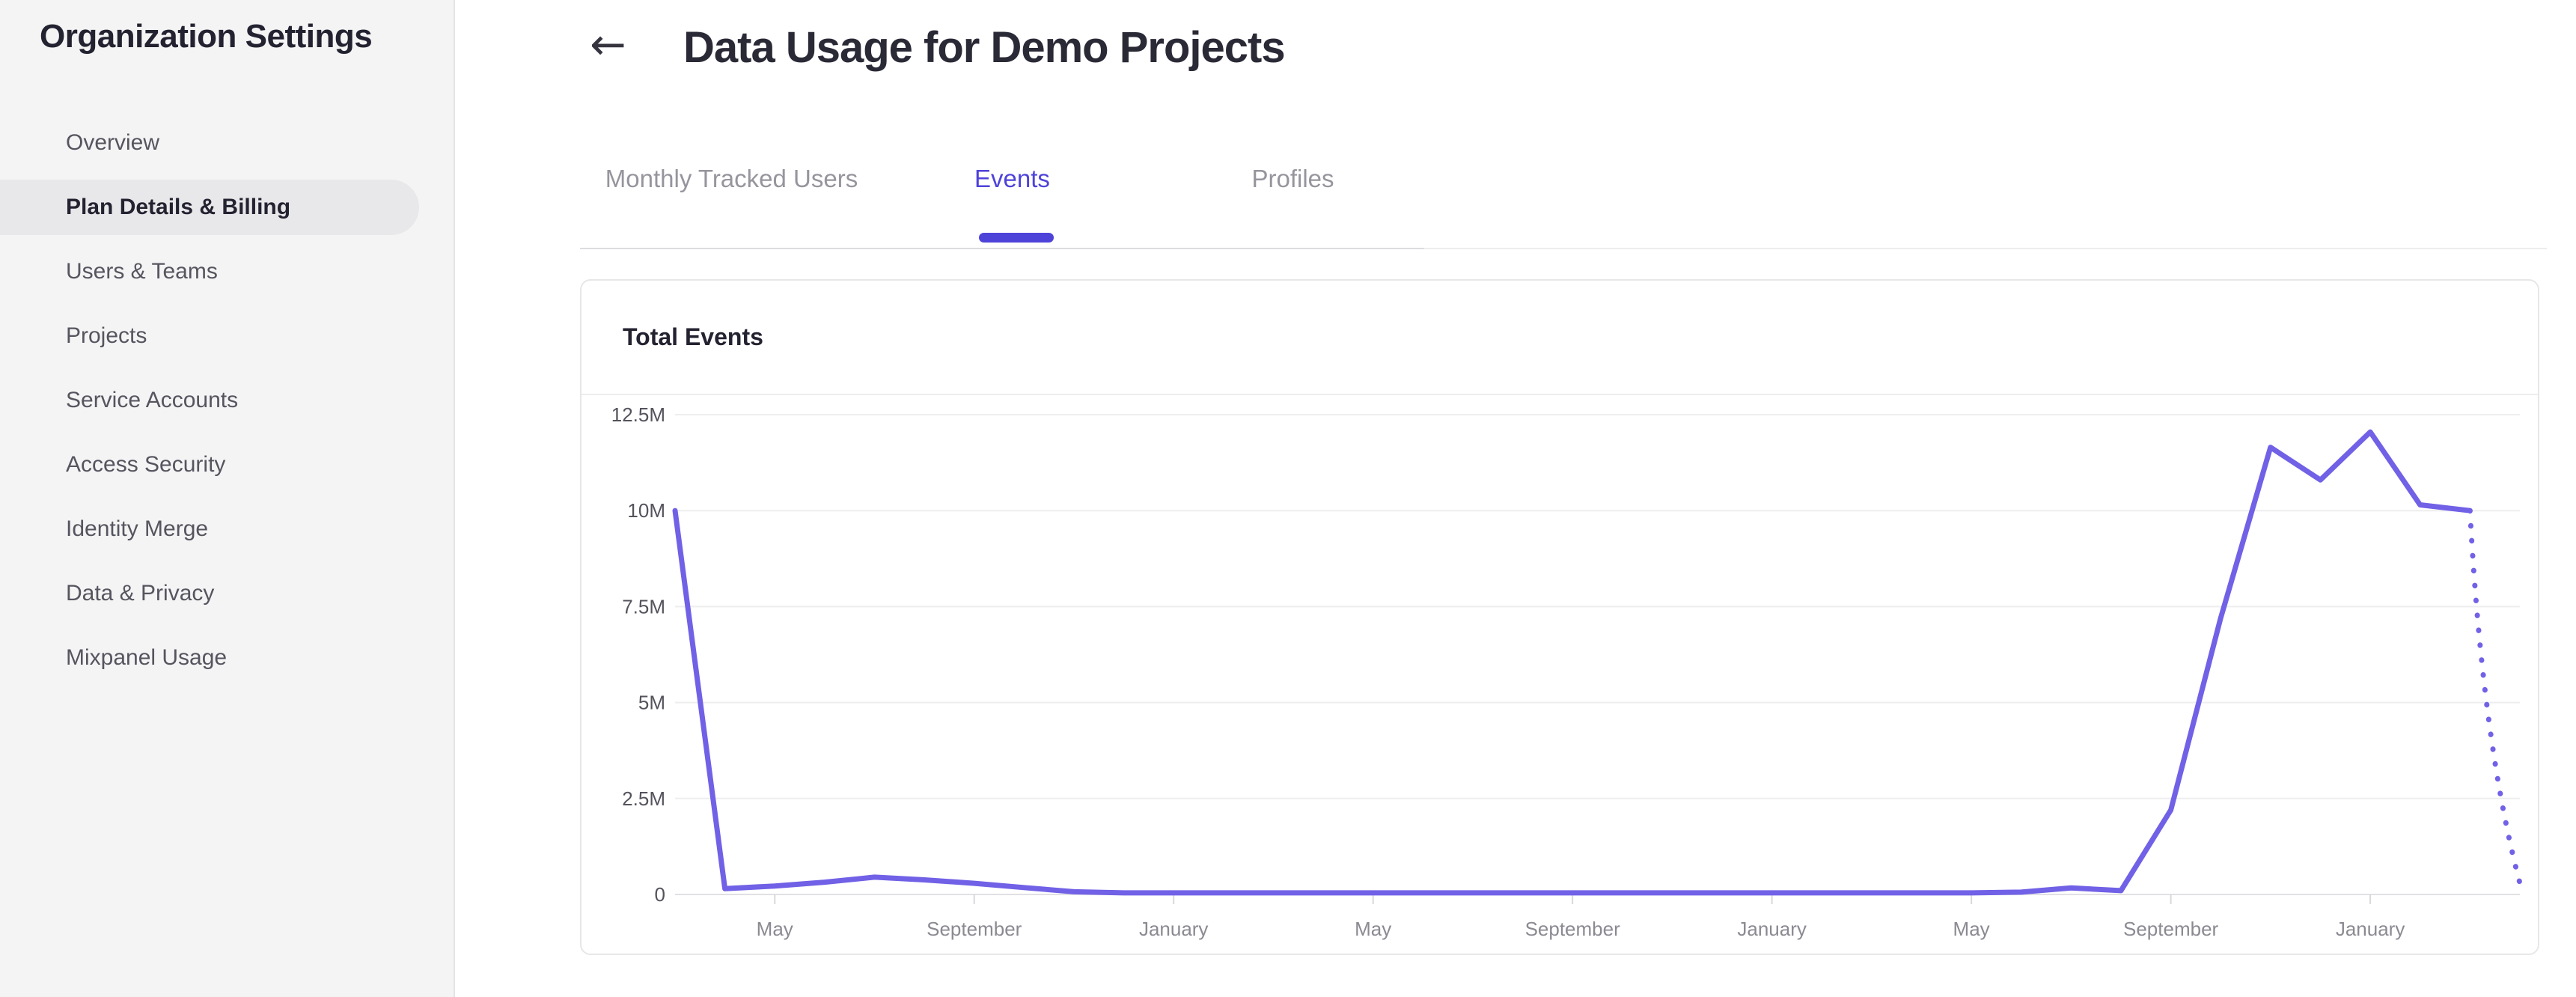 The width and height of the screenshot is (2576, 997). What do you see at coordinates (113, 142) in the screenshot?
I see `sidebar-item-overview: Overview` at bounding box center [113, 142].